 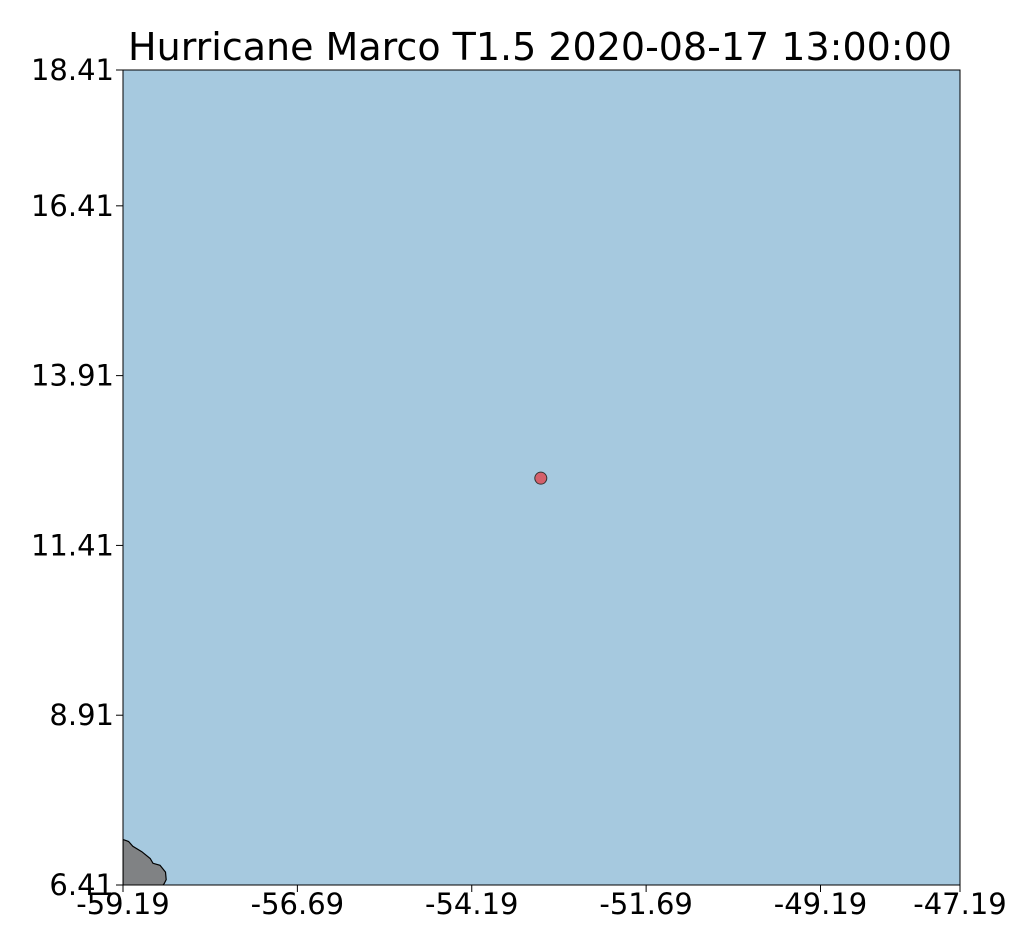 I want to click on y-tick-label: 18.41, so click(x=72, y=70).